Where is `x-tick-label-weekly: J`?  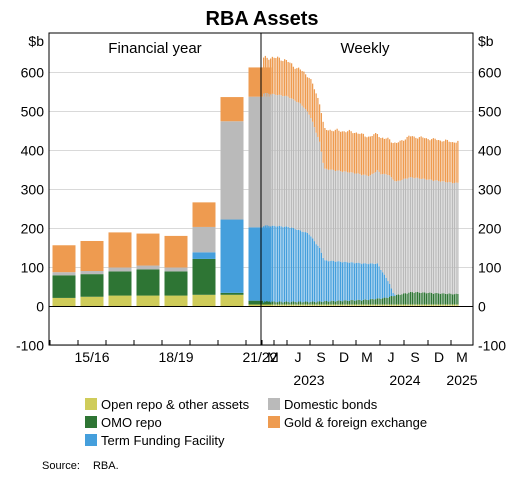
x-tick-label-weekly: J is located at coordinates (298, 357).